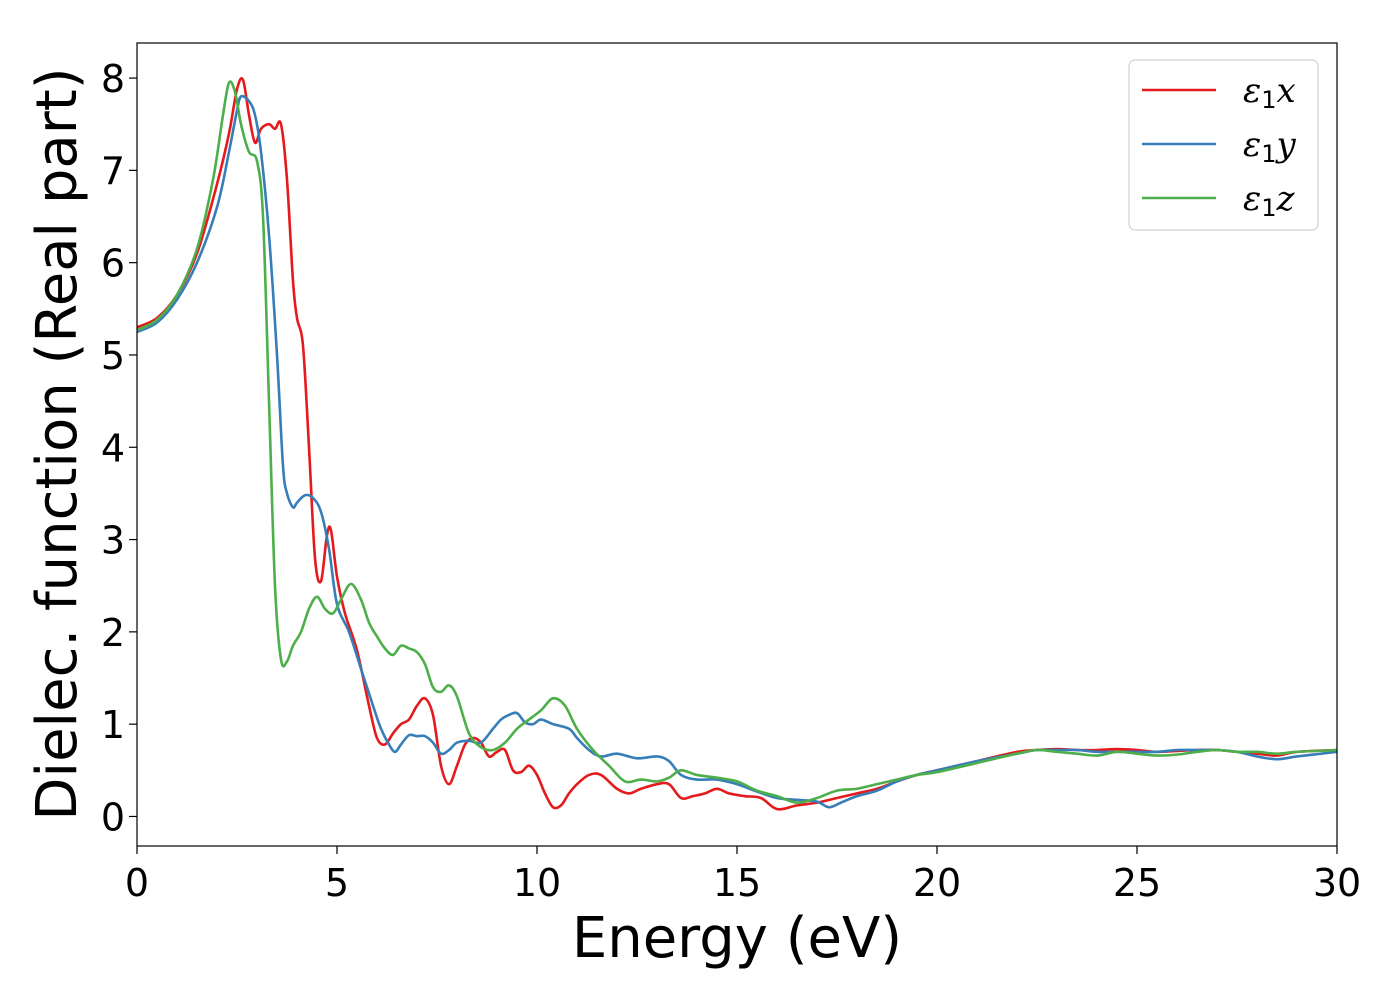 The height and width of the screenshot is (1000, 1400). What do you see at coordinates (537, 883) in the screenshot?
I see `x-tick-label: 10` at bounding box center [537, 883].